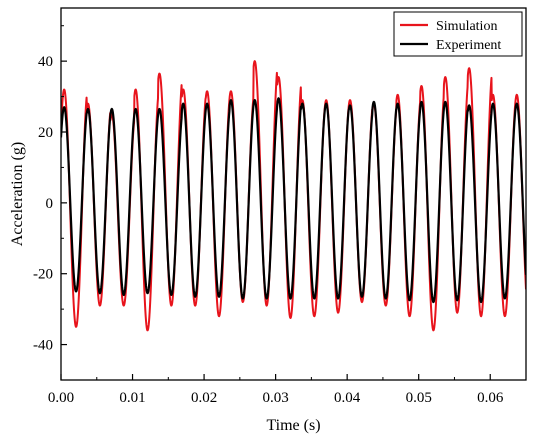 The image size is (550, 442). I want to click on y-tick-label: 40, so click(45, 62).